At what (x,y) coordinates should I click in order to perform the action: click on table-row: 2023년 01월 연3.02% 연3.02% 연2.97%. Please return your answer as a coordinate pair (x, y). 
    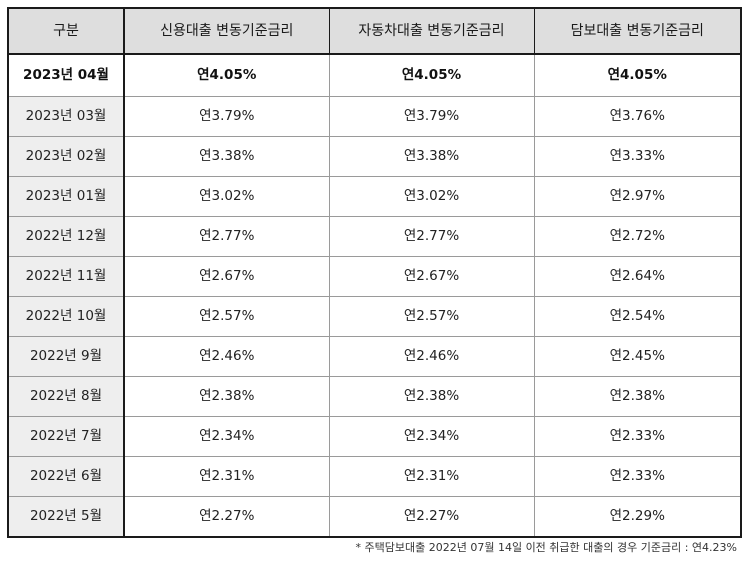
    Looking at the image, I should click on (374, 196).